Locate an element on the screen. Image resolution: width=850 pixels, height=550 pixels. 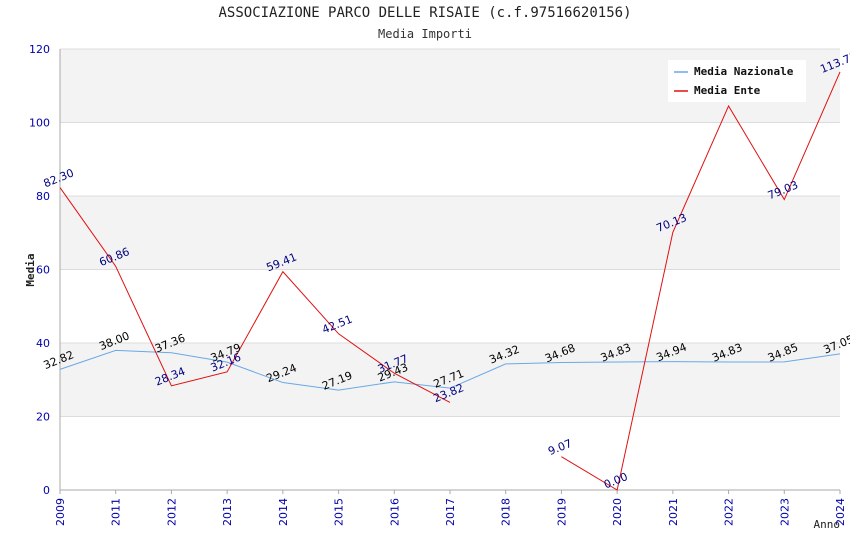
y-tick-label: 60 is located at coordinates (43, 270).